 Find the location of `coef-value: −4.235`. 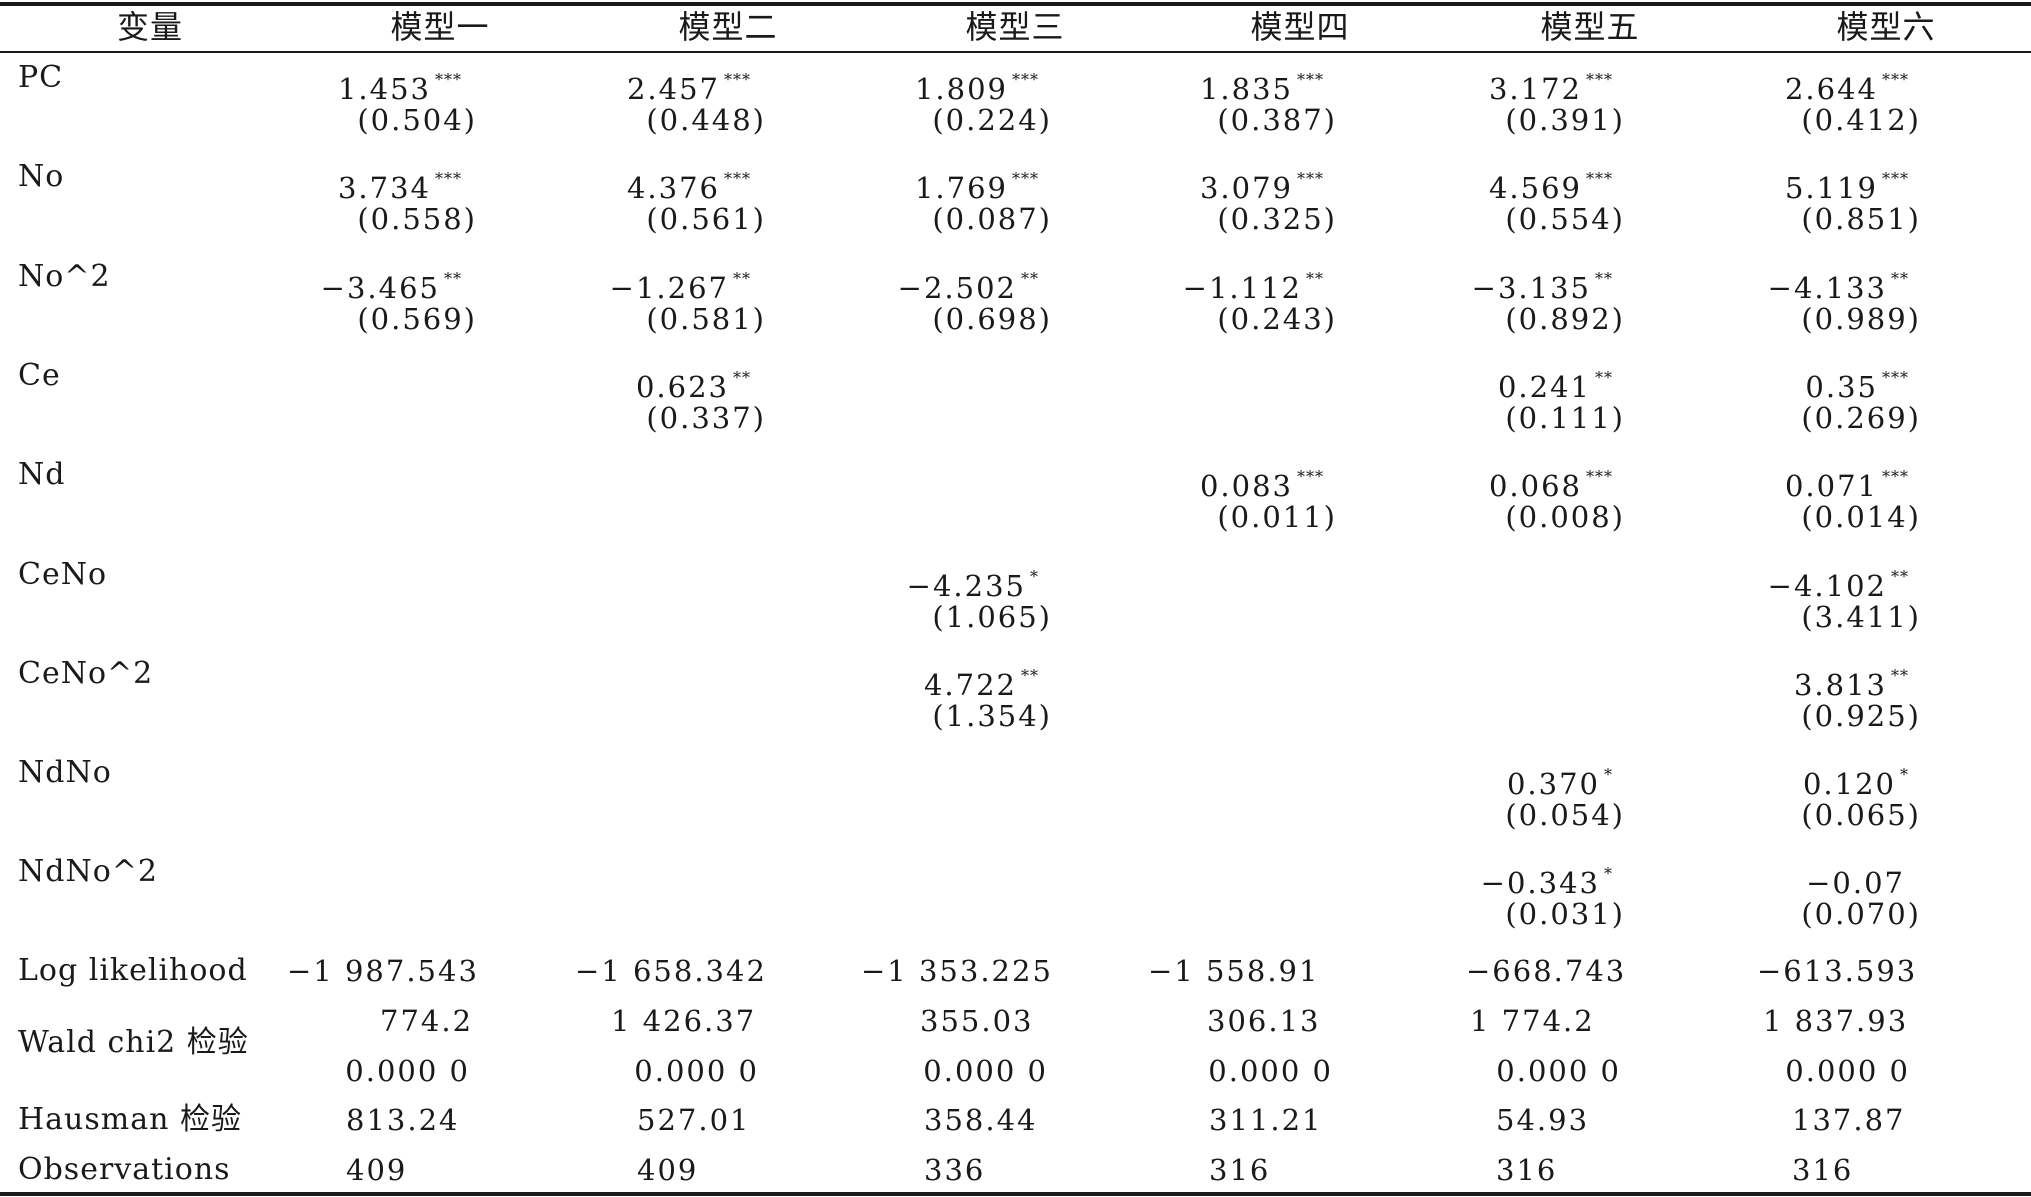

coef-value: −4.235 is located at coordinates (966, 585).